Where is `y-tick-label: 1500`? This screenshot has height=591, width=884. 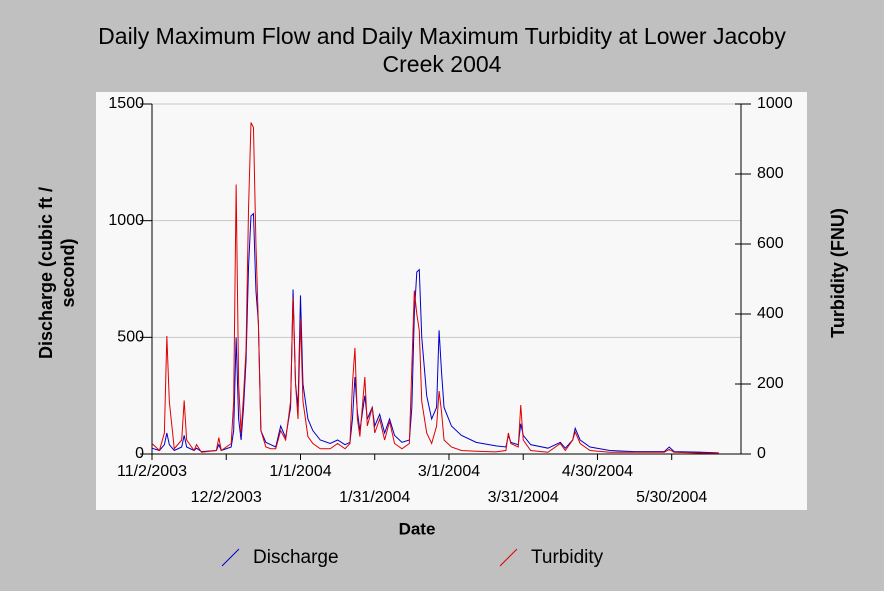 y-tick-label: 1500 is located at coordinates (126, 103).